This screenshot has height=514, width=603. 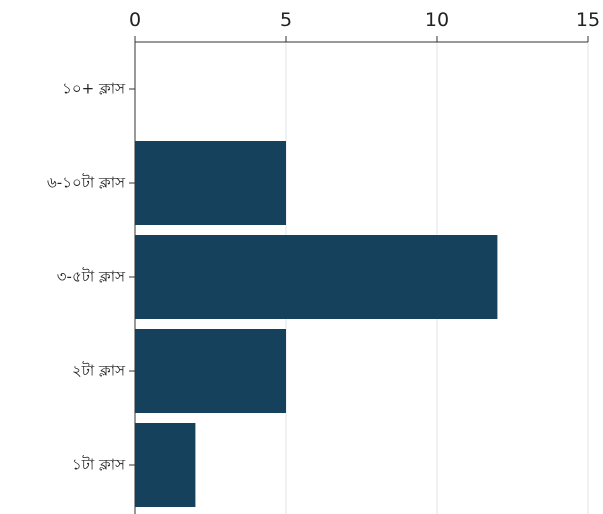 I want to click on x-axis-ticks: 0 5 10 15, so click(x=364, y=25).